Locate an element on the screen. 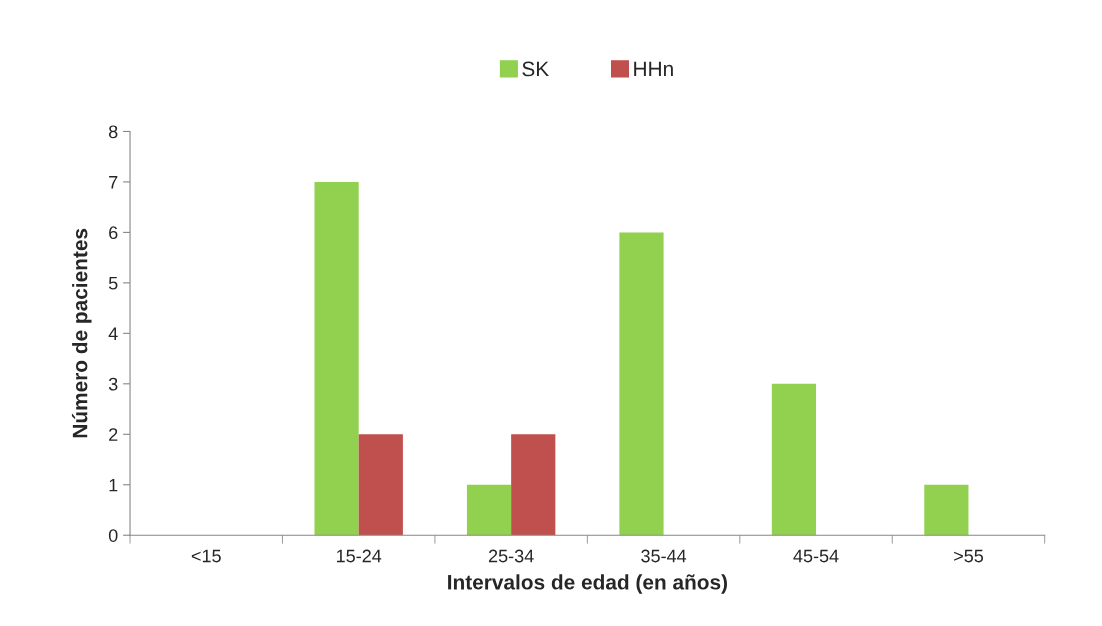 The height and width of the screenshot is (626, 1102). y-tick-label: 5 is located at coordinates (113, 283).